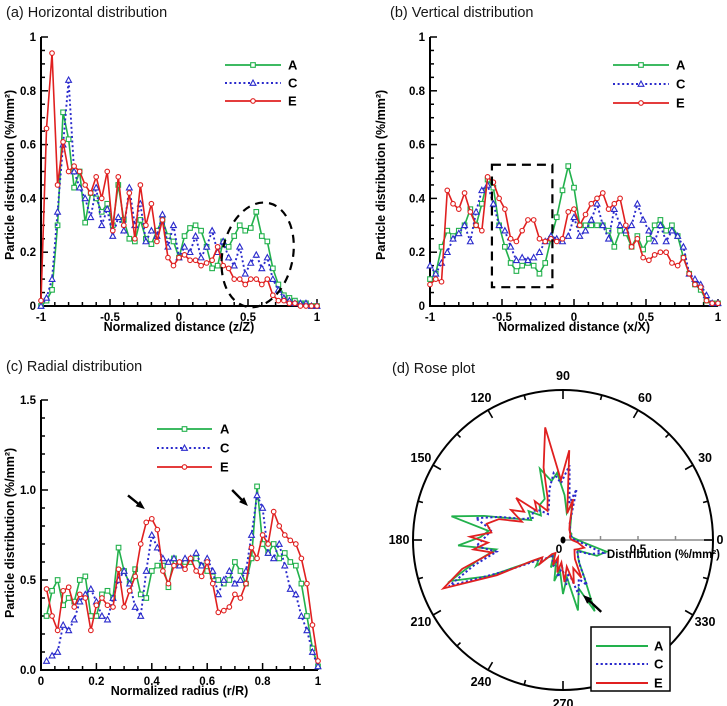  Describe the element at coordinates (481, 682) in the screenshot. I see `svg-text: 240` at that location.